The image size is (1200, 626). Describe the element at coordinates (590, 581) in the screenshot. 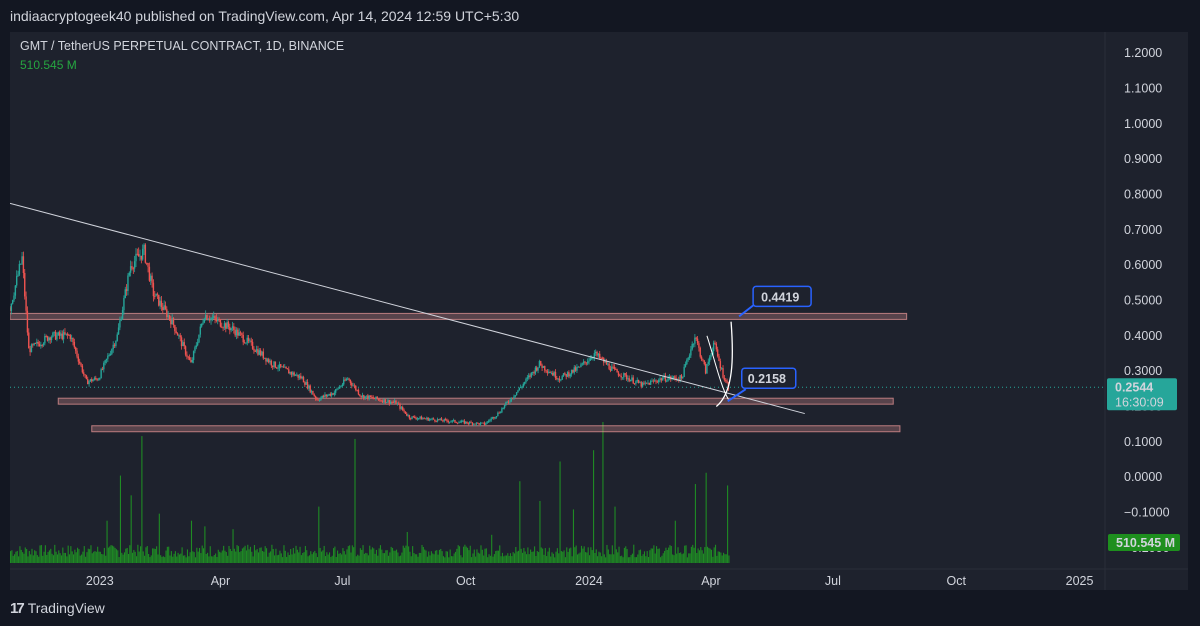

I see `time-axis: 2023 Apr Jul Oct 2024 Apr Jul Oct 2025` at that location.